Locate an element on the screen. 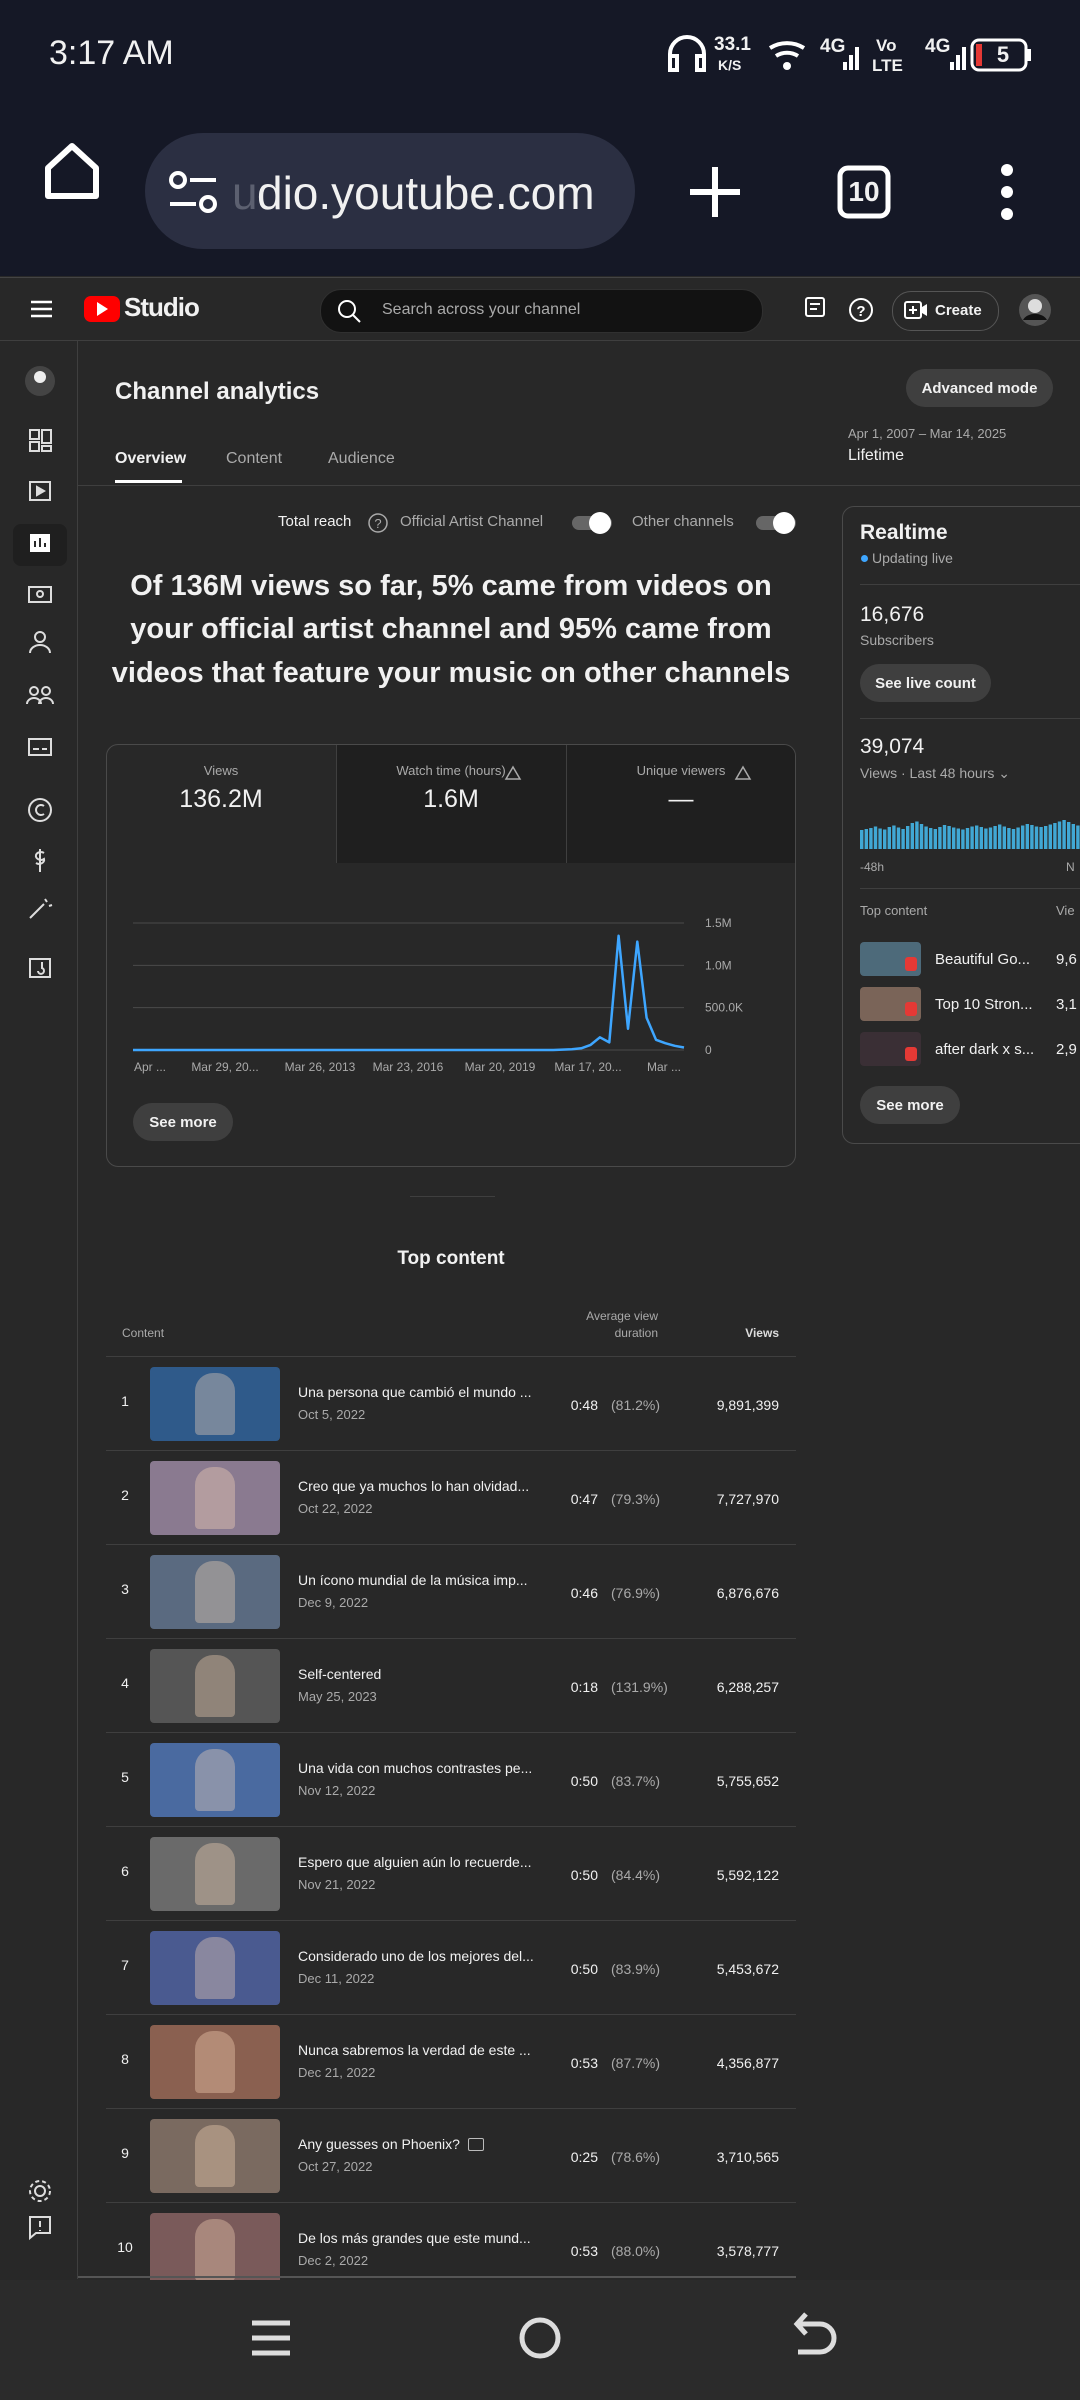 Image resolution: width=1080 pixels, height=2400 pixels. views-period: Views · Last 48 hours ⌄ is located at coordinates (935, 773).